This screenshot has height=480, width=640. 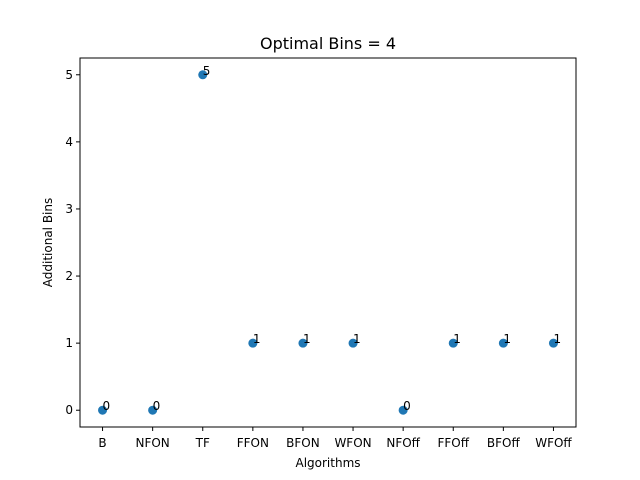 What do you see at coordinates (152, 443) in the screenshot?
I see `x-tick-label: NFON` at bounding box center [152, 443].